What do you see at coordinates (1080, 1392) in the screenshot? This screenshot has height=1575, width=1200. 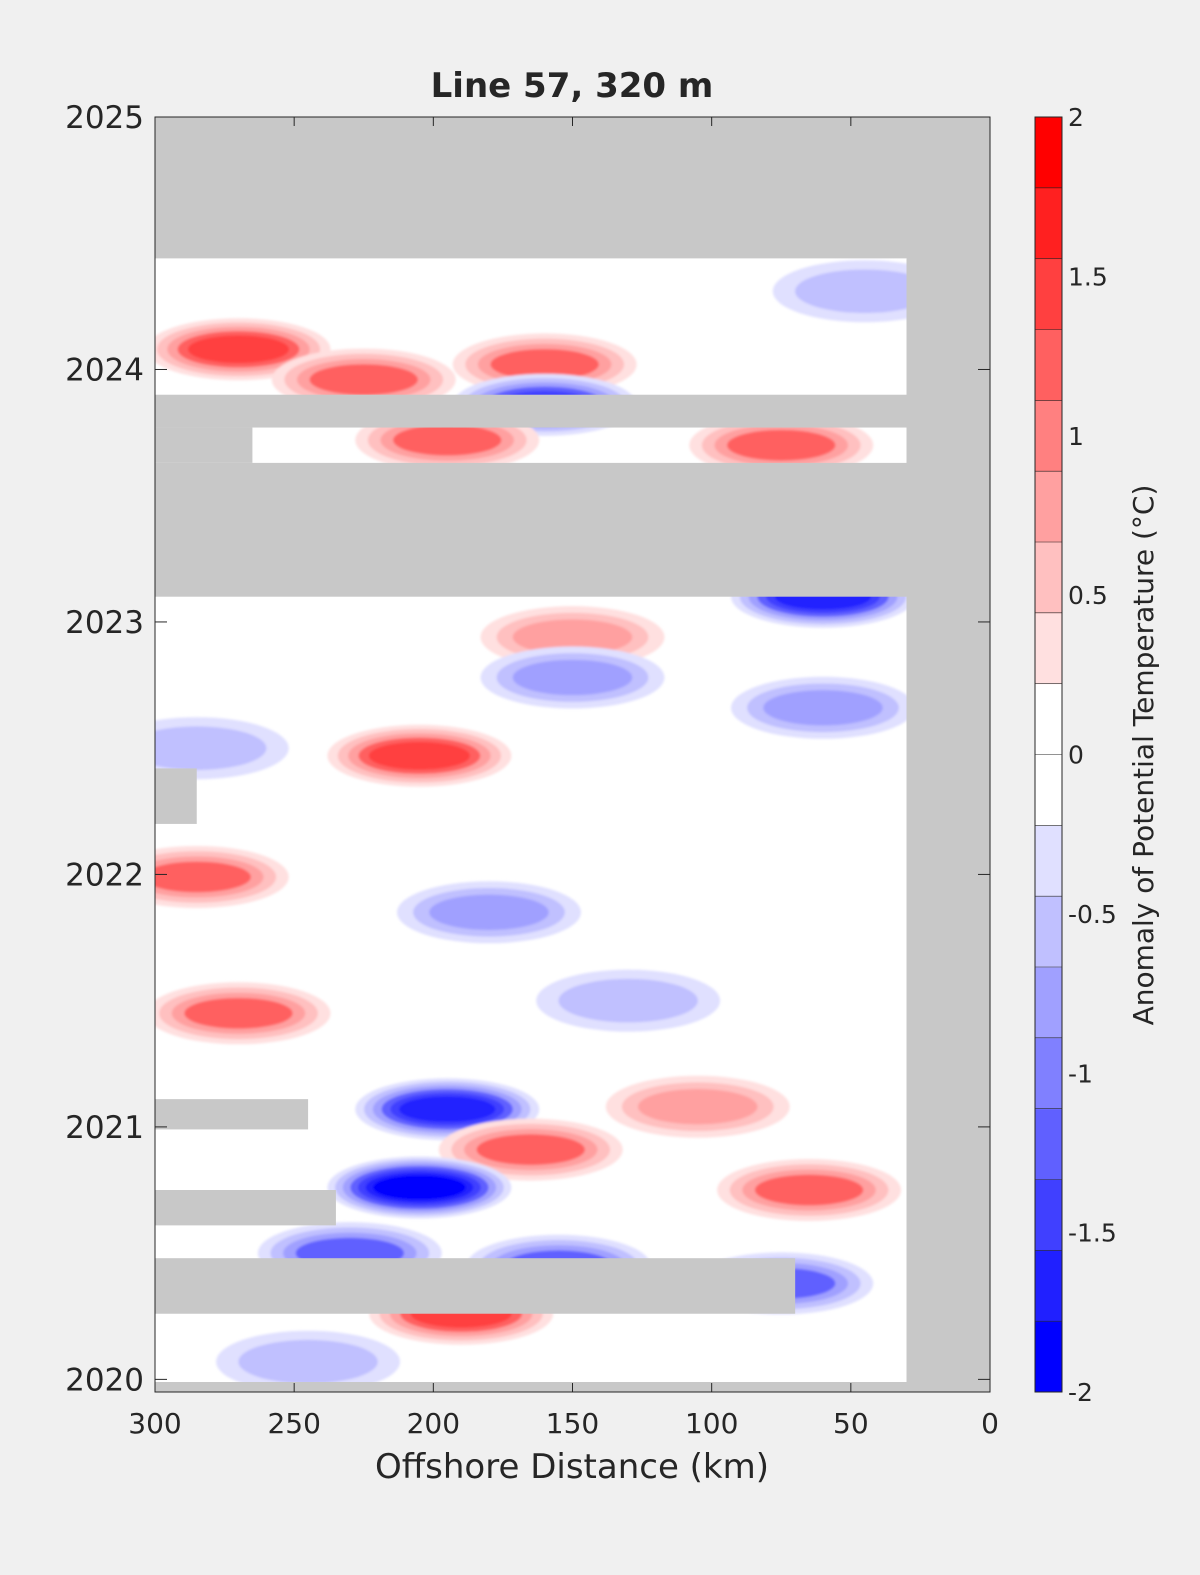 I see `colorbar-tick-label: -2` at bounding box center [1080, 1392].